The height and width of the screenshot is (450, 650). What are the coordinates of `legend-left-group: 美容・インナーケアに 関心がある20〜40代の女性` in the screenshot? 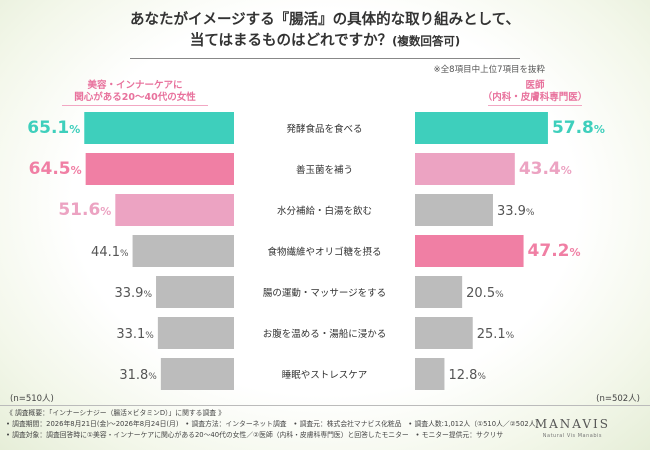 It's located at (135, 92).